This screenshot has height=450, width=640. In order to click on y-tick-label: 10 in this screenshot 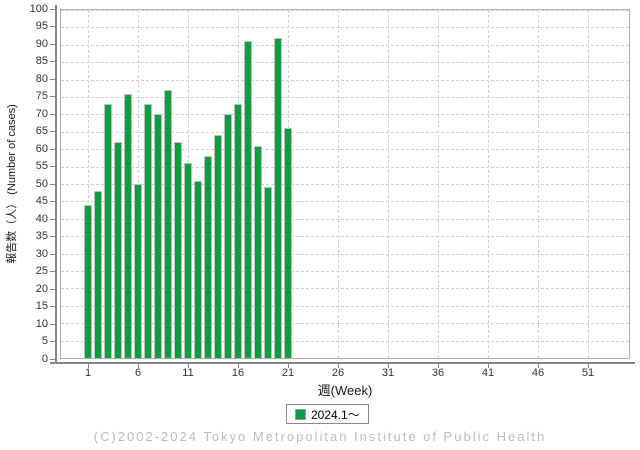, I will do `click(41, 324)`.